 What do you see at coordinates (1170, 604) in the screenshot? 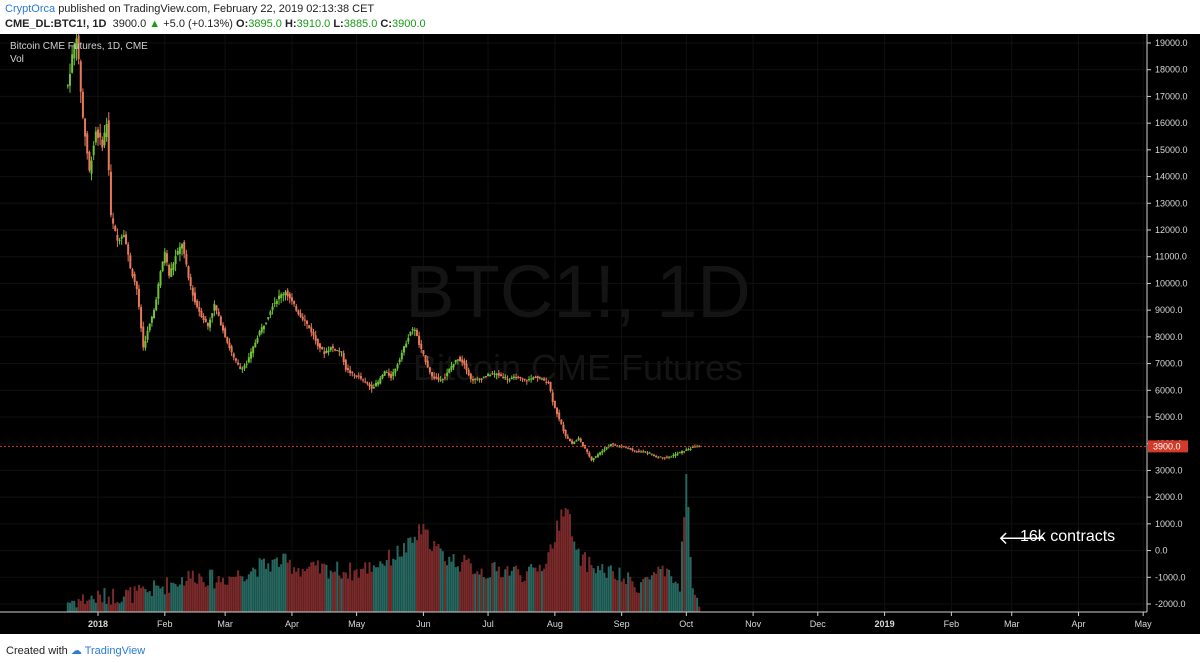
I see `price-tick-label: -2000.0` at bounding box center [1170, 604].